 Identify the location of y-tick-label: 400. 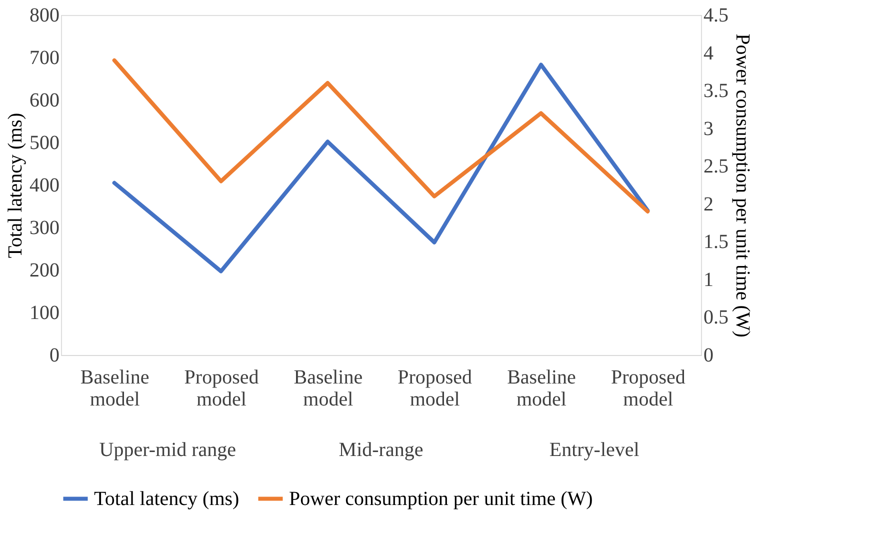
(45, 185).